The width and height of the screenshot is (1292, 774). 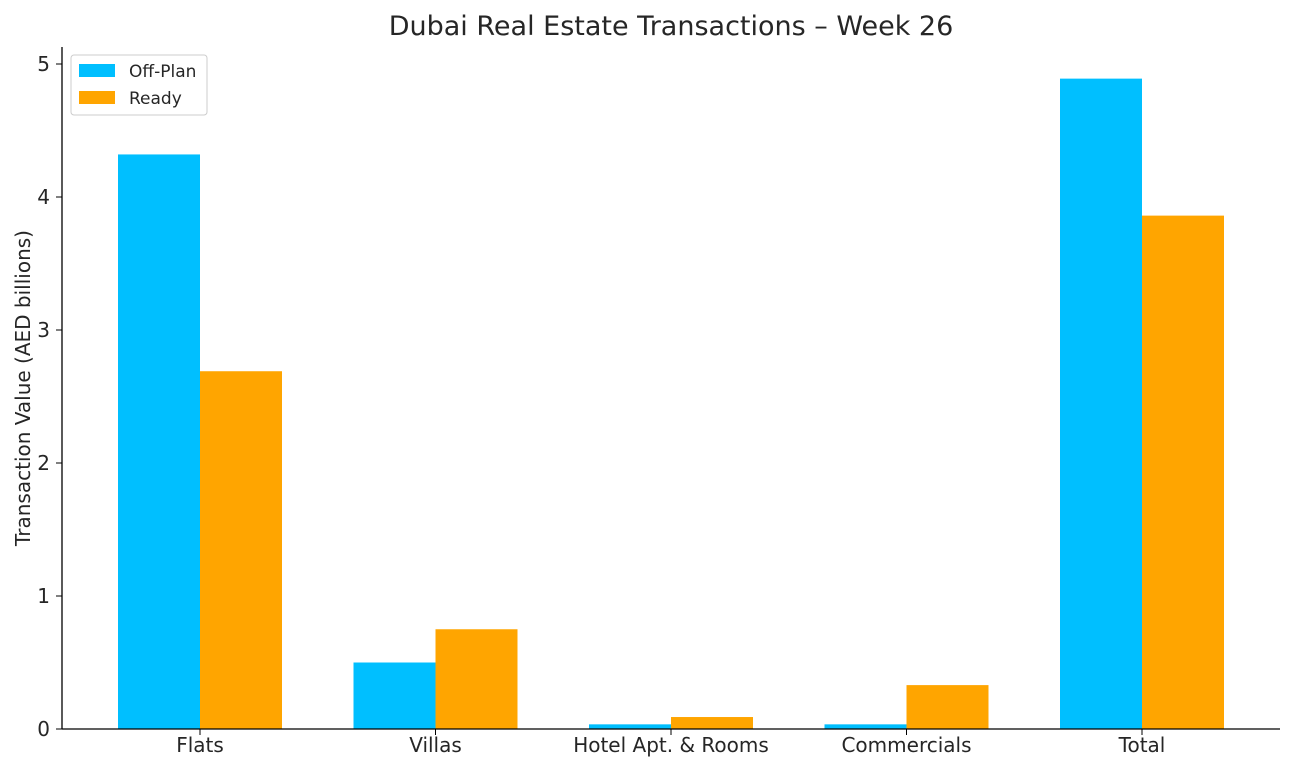 What do you see at coordinates (435, 745) in the screenshot?
I see `x-tick-label: Villas` at bounding box center [435, 745].